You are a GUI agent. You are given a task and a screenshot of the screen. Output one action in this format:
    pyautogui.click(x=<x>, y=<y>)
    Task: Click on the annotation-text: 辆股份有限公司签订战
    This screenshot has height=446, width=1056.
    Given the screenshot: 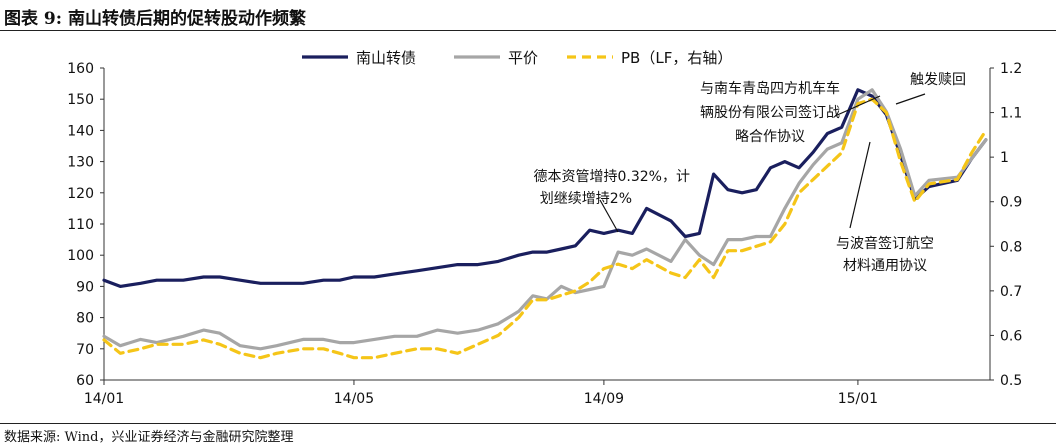 What is the action you would take?
    pyautogui.click(x=770, y=112)
    